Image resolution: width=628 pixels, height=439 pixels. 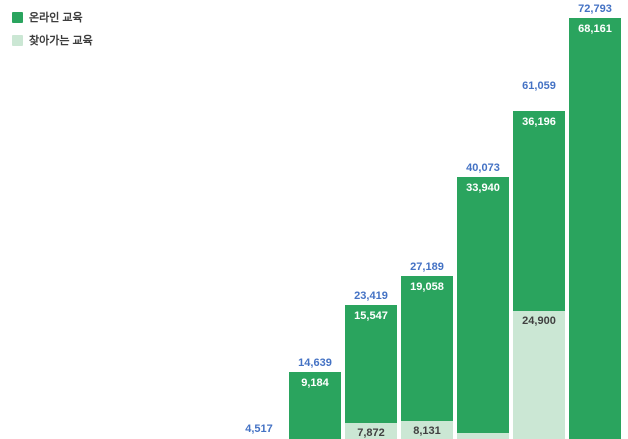 What do you see at coordinates (315, 383) in the screenshot?
I see `online-value-label: 9,184` at bounding box center [315, 383].